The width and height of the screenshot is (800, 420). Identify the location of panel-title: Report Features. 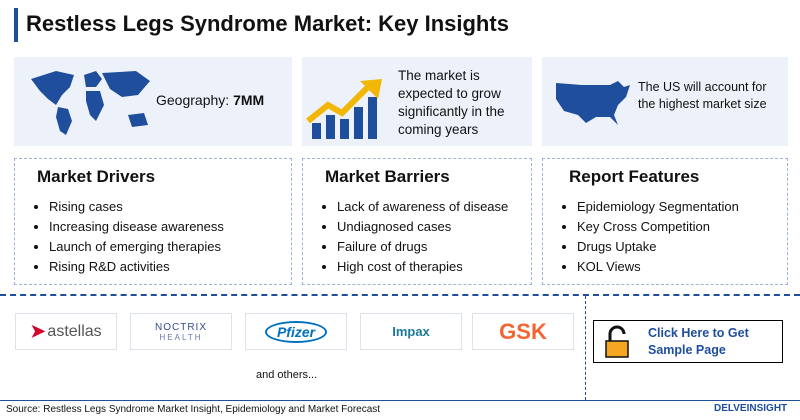
(634, 176).